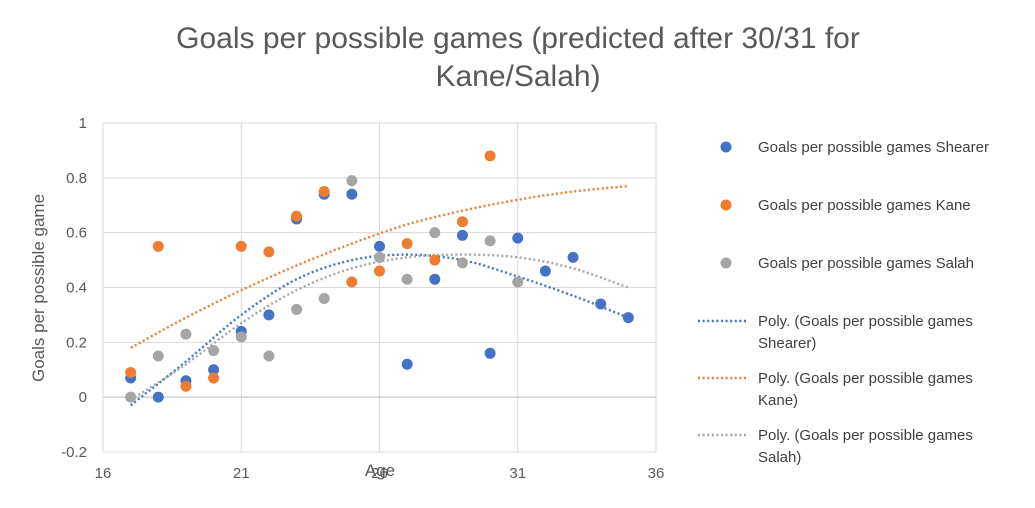 This screenshot has height=508, width=1035. What do you see at coordinates (83, 397) in the screenshot?
I see `y-tick-label: 0` at bounding box center [83, 397].